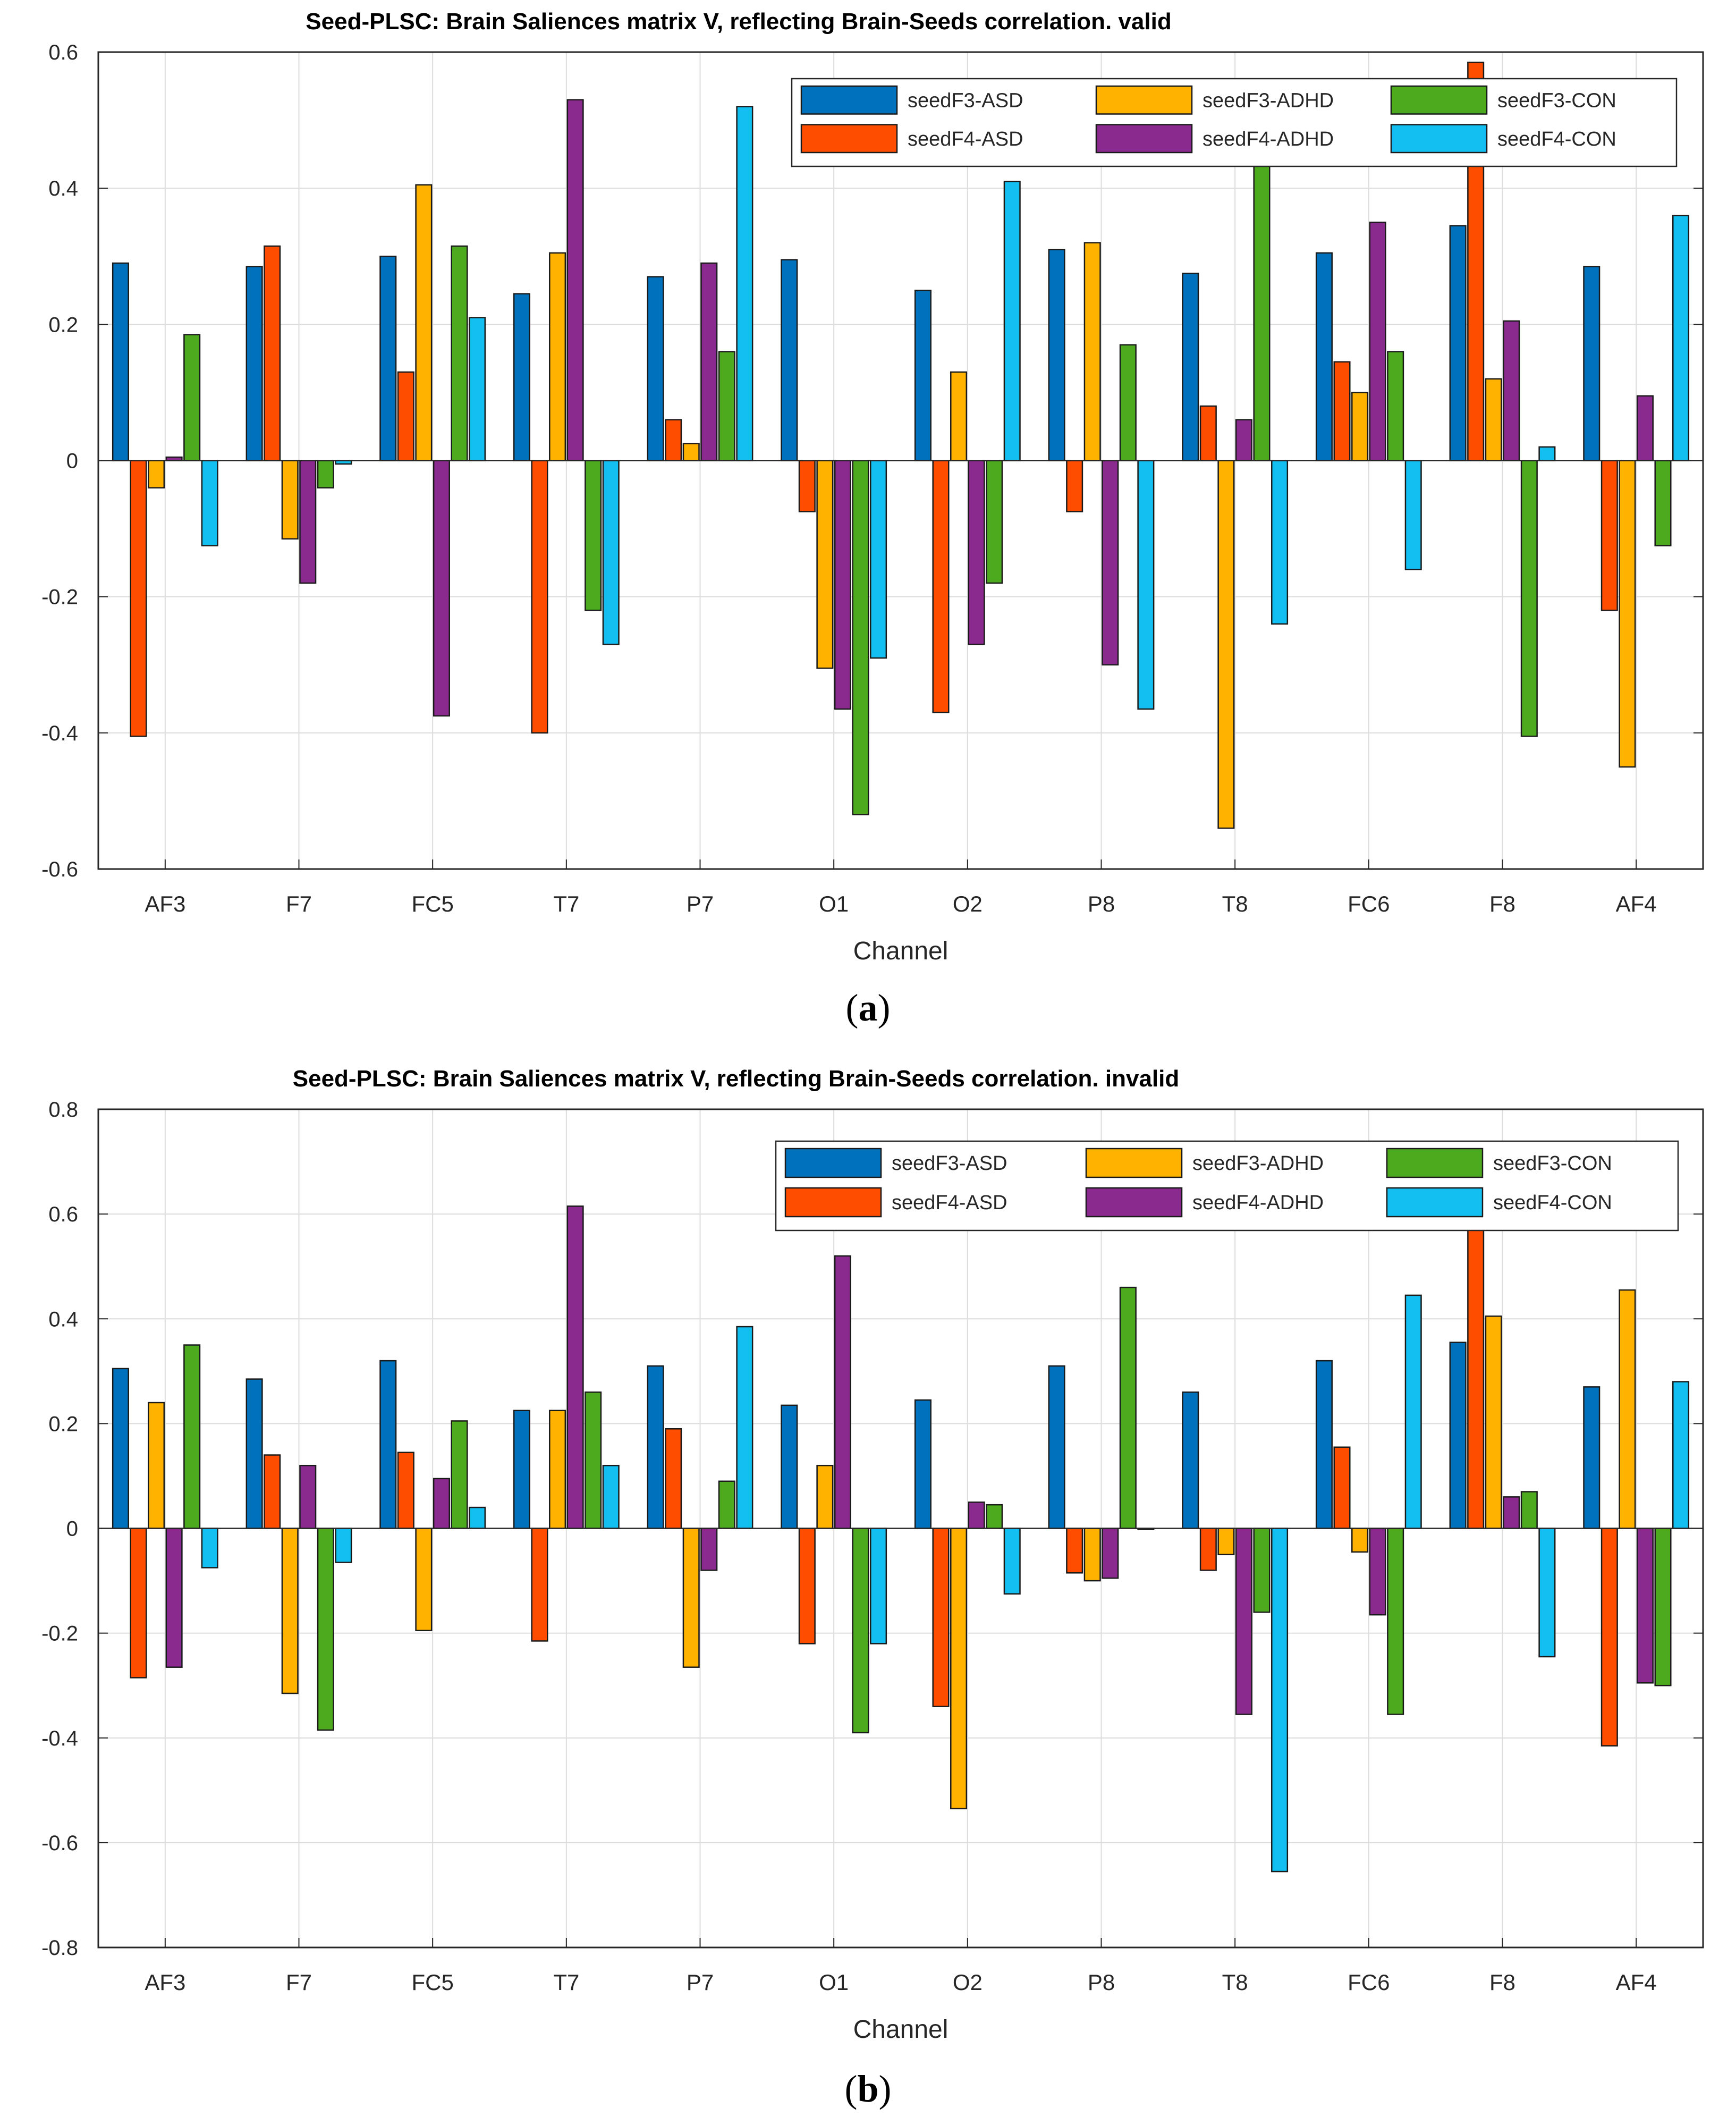  What do you see at coordinates (405, 1490) in the screenshot?
I see `bar-seedF4-ASD-FC5` at bounding box center [405, 1490].